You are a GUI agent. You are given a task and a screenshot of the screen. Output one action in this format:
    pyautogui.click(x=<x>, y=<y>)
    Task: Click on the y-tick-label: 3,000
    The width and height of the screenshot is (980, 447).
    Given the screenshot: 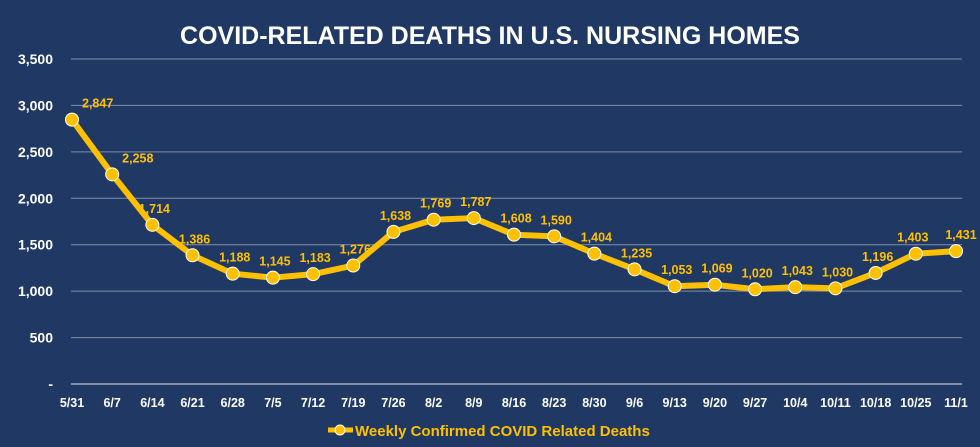 What is the action you would take?
    pyautogui.click(x=35, y=105)
    